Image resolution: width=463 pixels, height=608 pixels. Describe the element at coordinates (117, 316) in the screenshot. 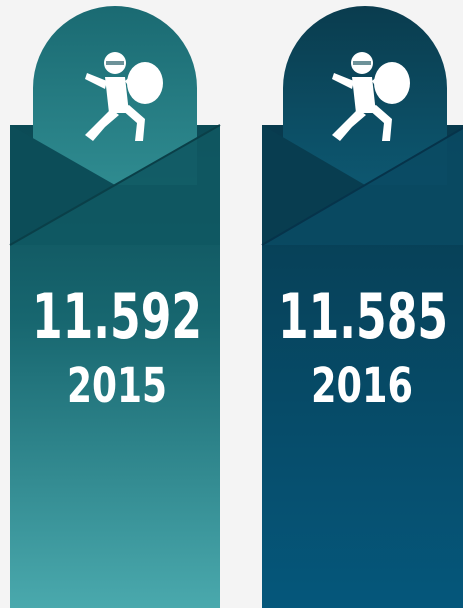

I see `card-value: 11.592` at that location.